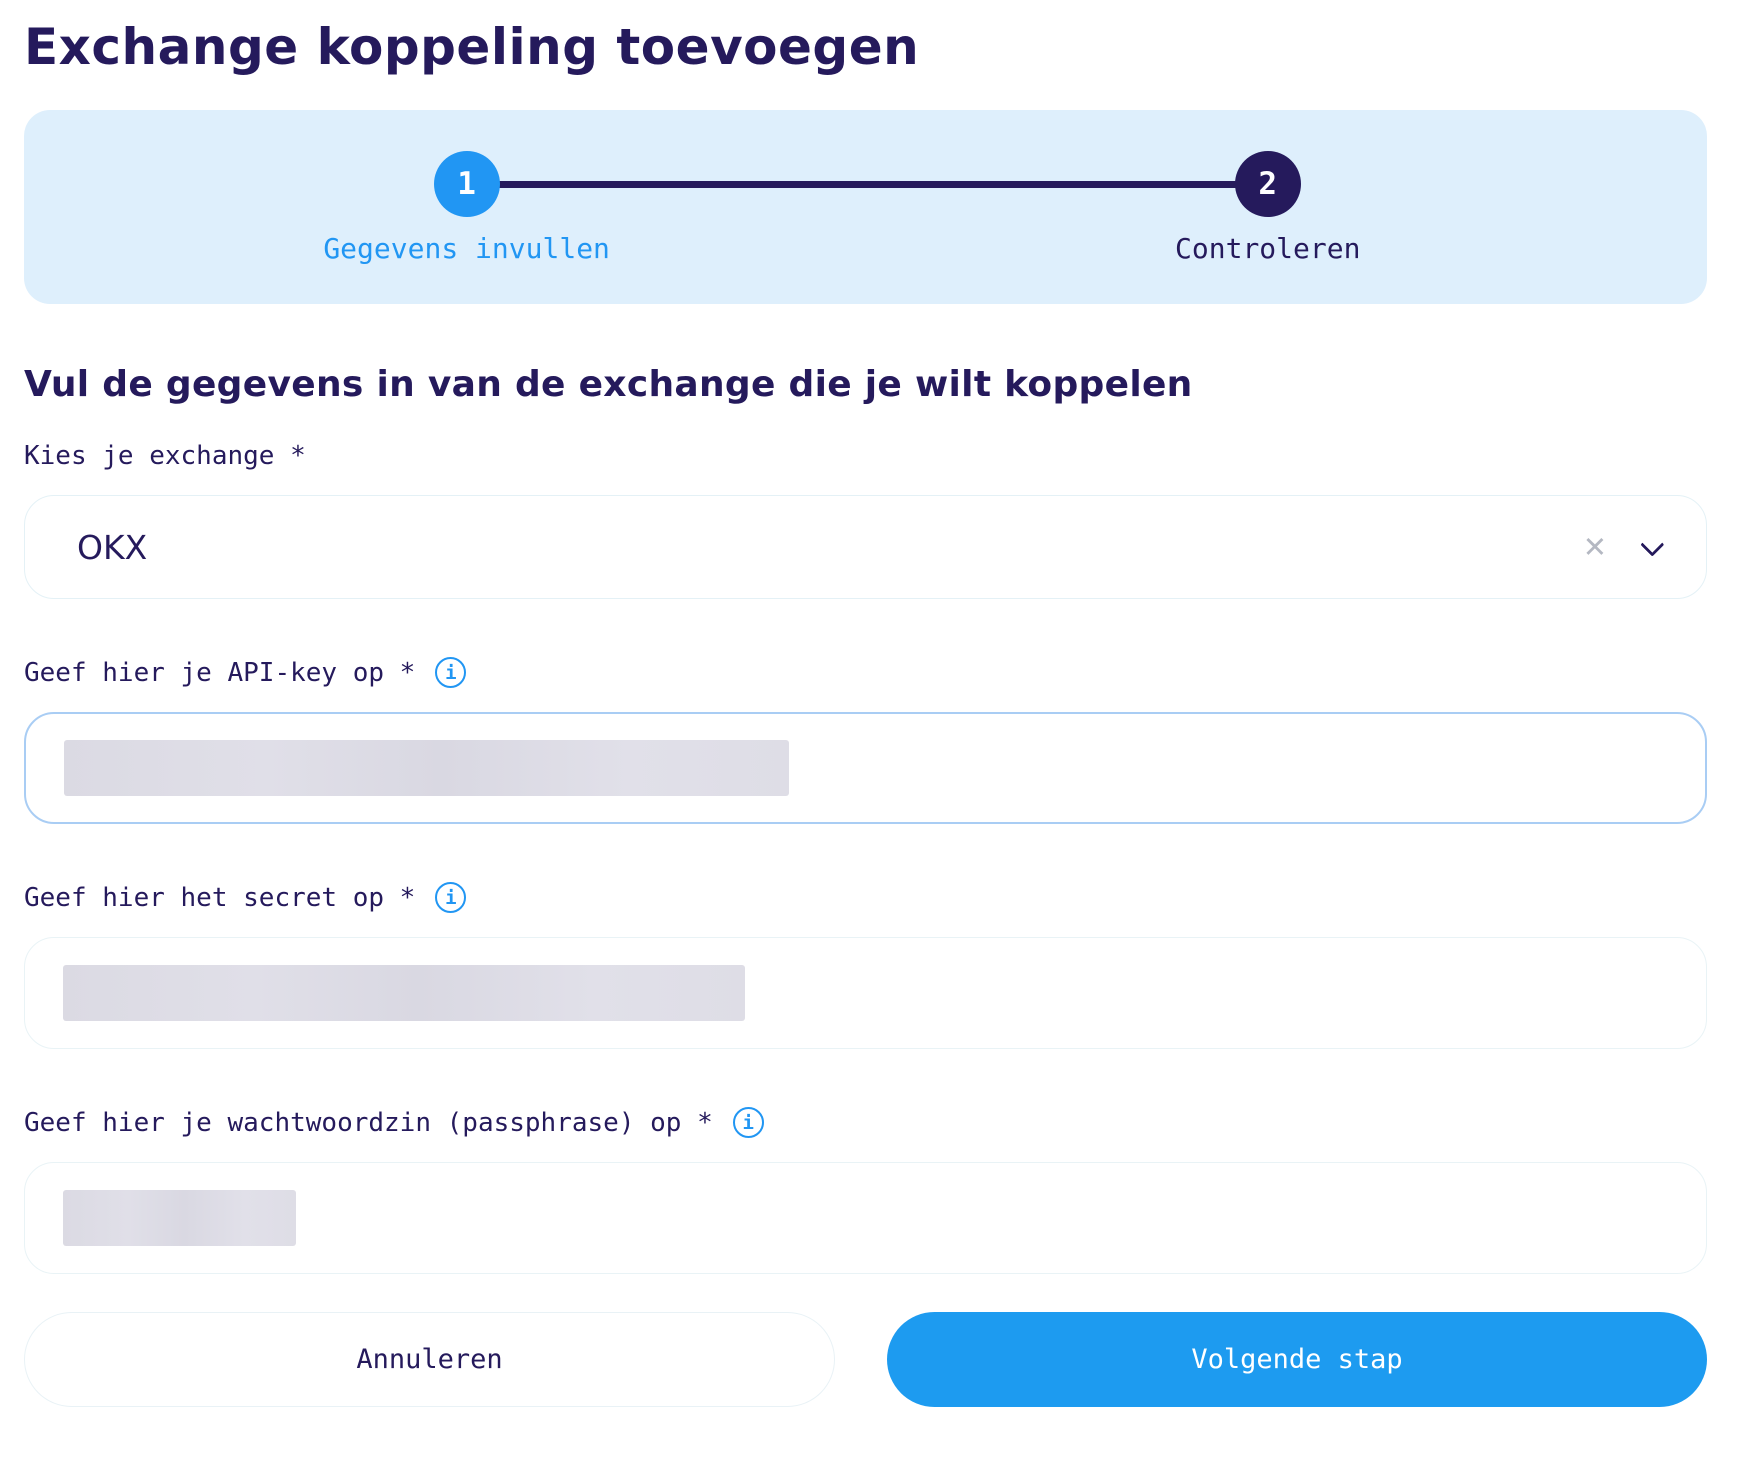  What do you see at coordinates (1268, 248) in the screenshot?
I see `step-2-label: Controleren` at bounding box center [1268, 248].